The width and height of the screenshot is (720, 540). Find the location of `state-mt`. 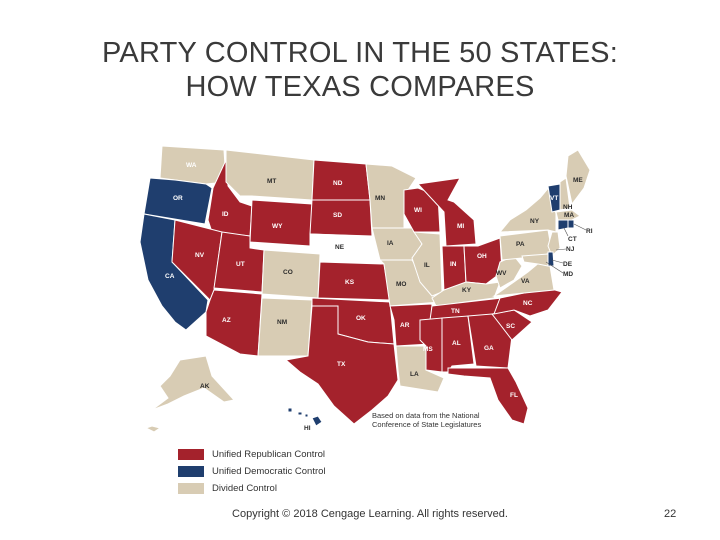

state-mt is located at coordinates (270, 175).